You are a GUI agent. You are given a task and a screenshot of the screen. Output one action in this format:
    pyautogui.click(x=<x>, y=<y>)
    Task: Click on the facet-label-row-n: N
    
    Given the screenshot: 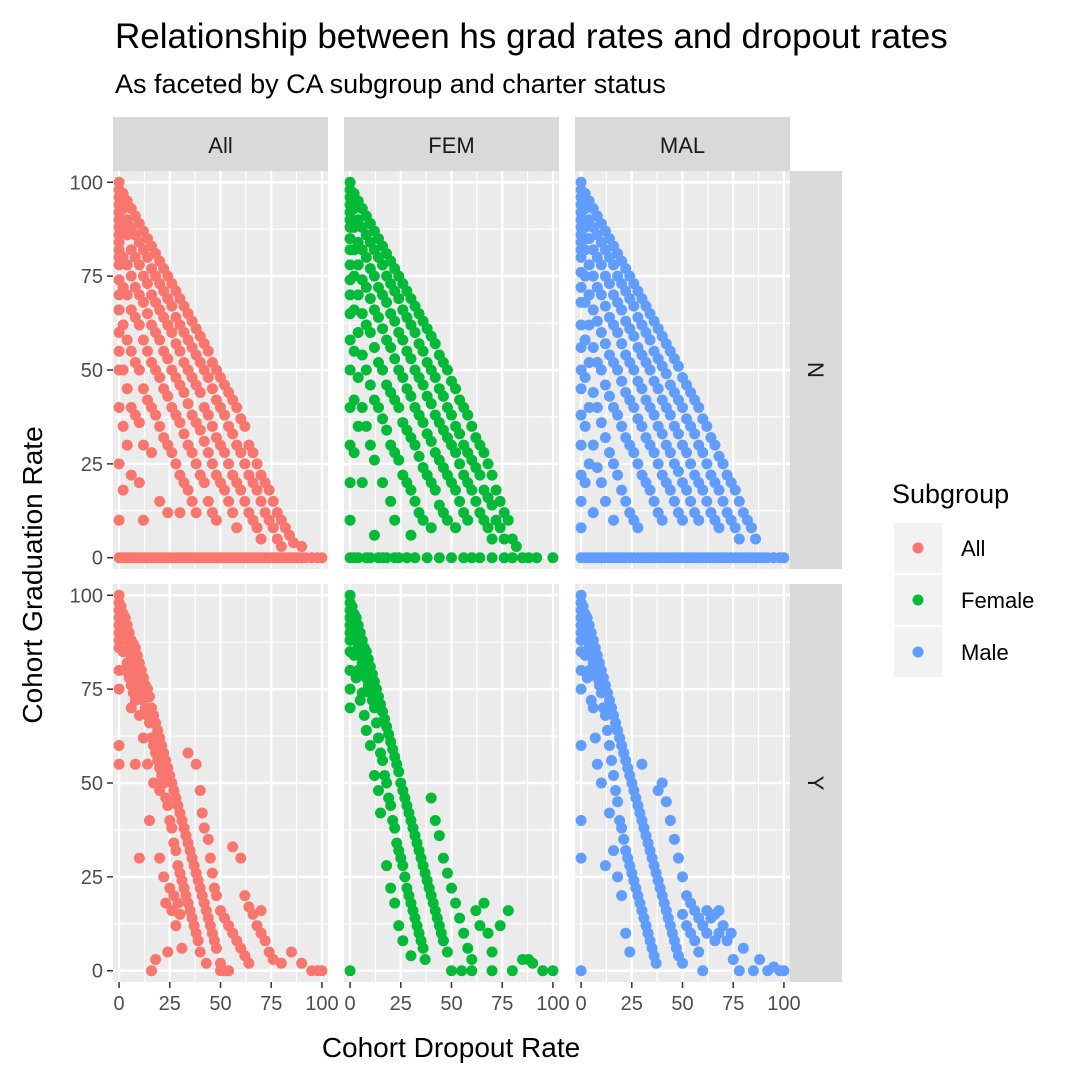 What is the action you would take?
    pyautogui.click(x=815, y=370)
    